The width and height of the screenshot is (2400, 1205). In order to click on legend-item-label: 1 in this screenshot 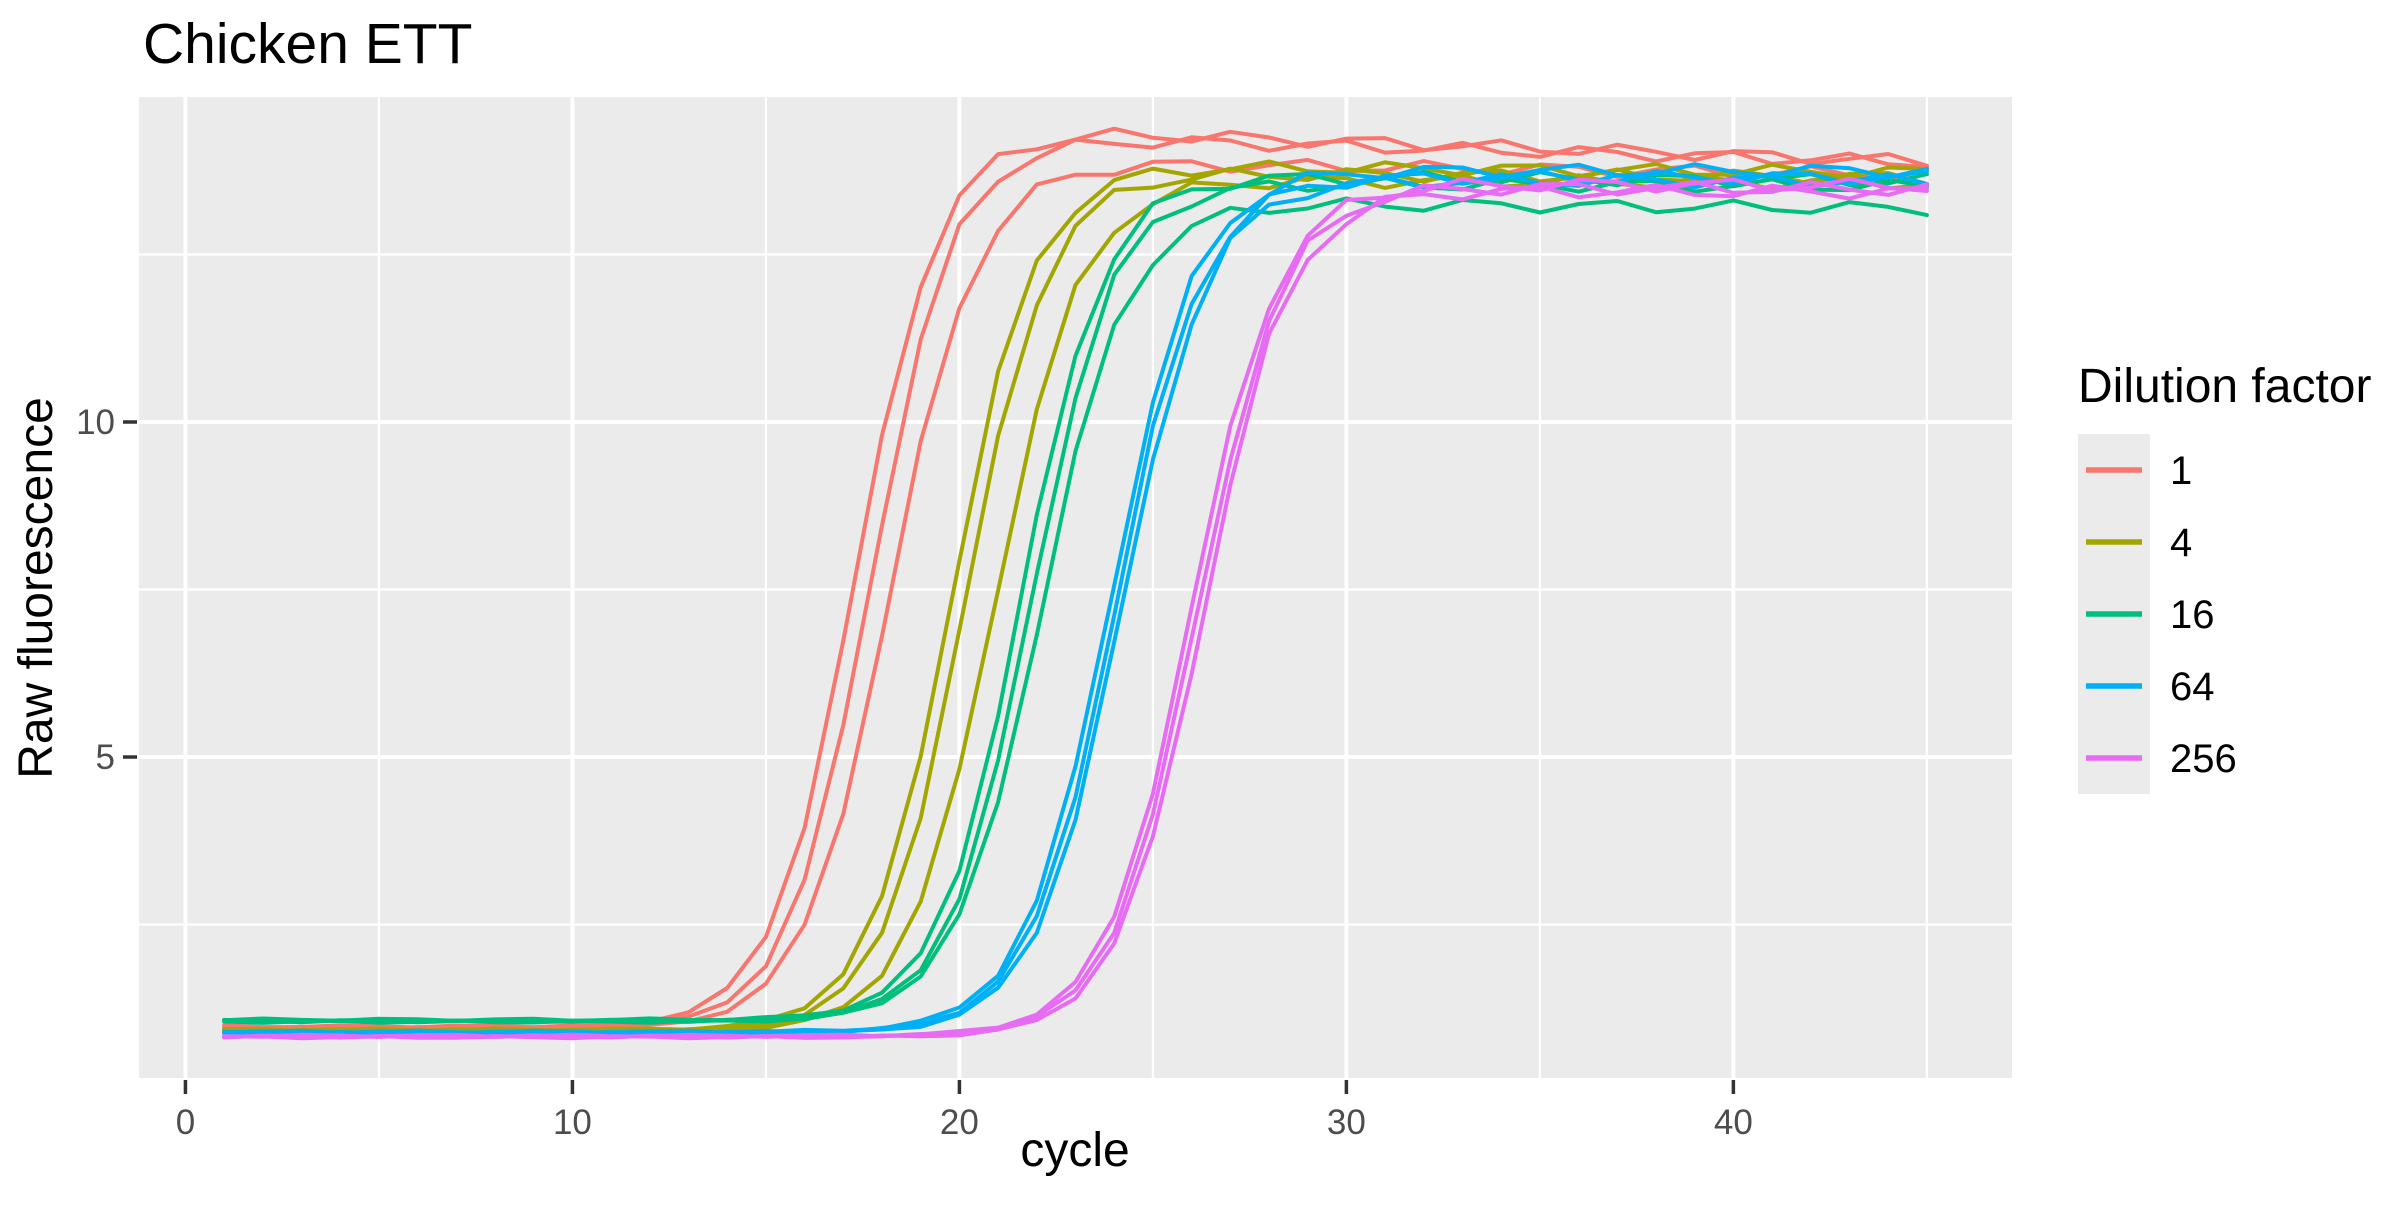, I will do `click(2181, 471)`.